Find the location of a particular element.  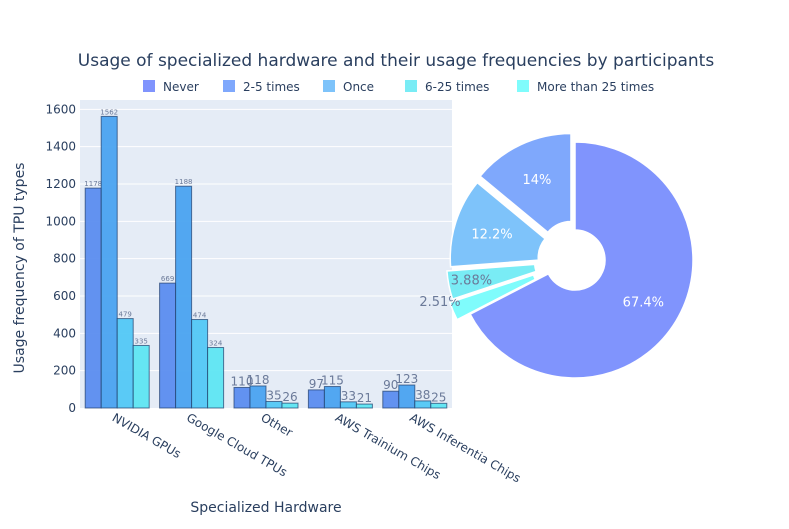

y-tick-label: 800 is located at coordinates (64, 259).